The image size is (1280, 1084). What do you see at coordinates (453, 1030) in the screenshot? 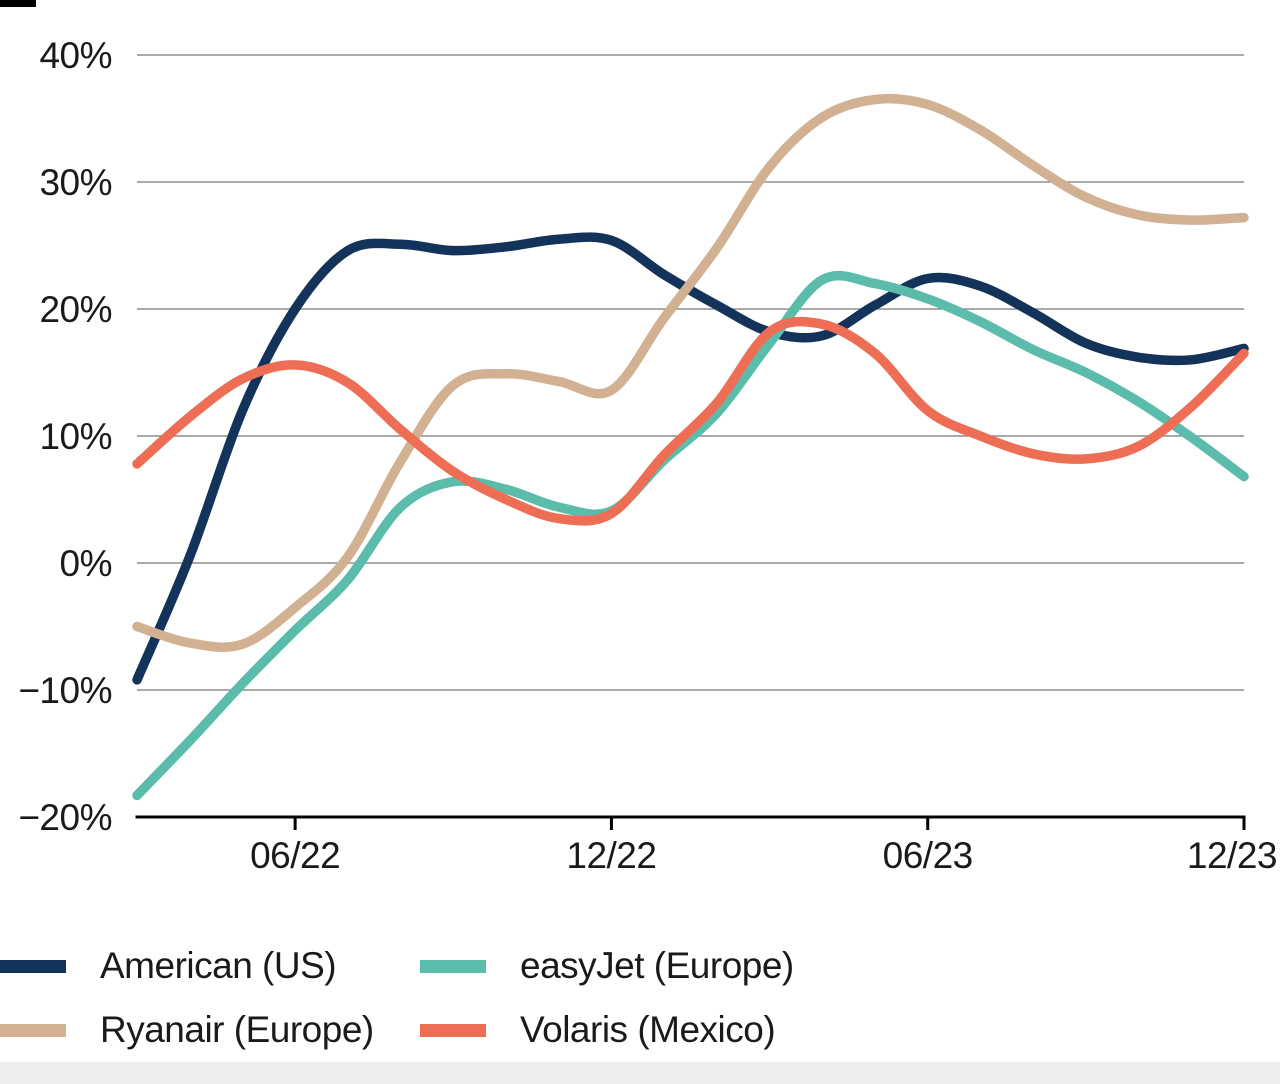
I see `legend-swatch-volaris` at bounding box center [453, 1030].